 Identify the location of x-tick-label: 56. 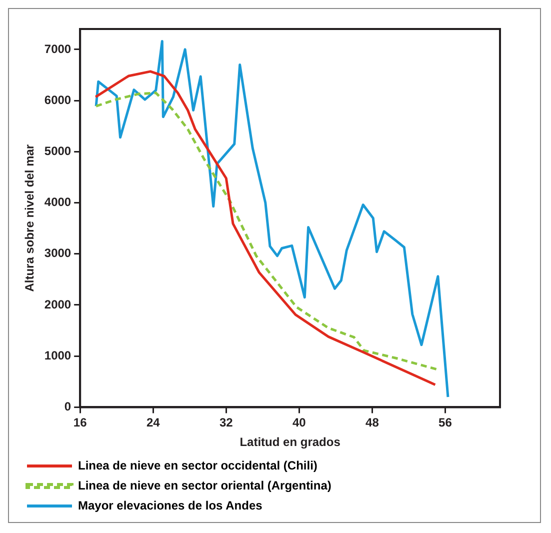
(445, 423).